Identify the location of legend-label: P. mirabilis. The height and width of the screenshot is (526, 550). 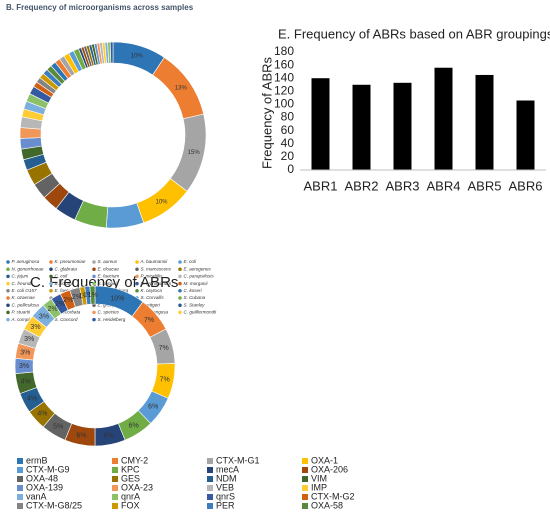
(152, 276).